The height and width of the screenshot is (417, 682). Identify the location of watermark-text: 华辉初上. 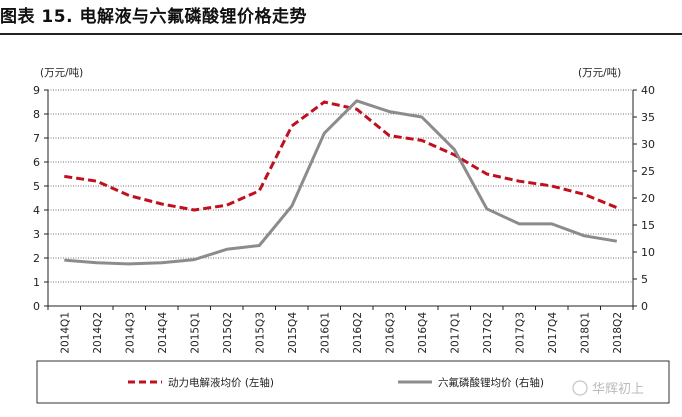
(618, 389).